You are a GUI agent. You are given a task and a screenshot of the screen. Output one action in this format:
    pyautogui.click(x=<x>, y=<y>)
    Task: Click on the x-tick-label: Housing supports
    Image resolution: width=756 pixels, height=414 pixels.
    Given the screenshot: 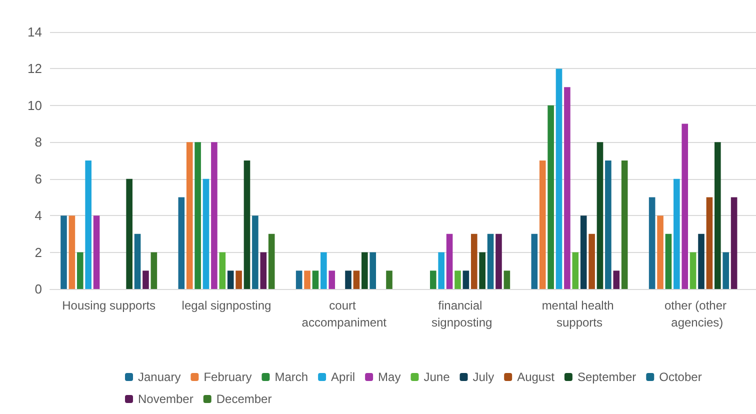 What is the action you would take?
    pyautogui.click(x=109, y=305)
    